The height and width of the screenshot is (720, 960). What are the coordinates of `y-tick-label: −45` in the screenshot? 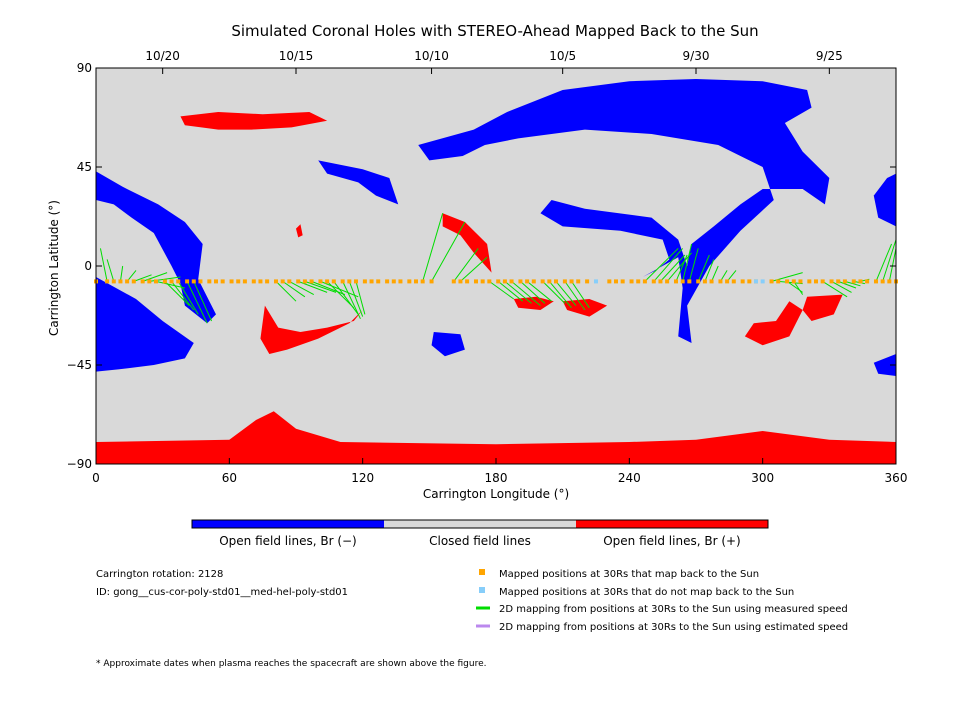 It's located at (79, 365).